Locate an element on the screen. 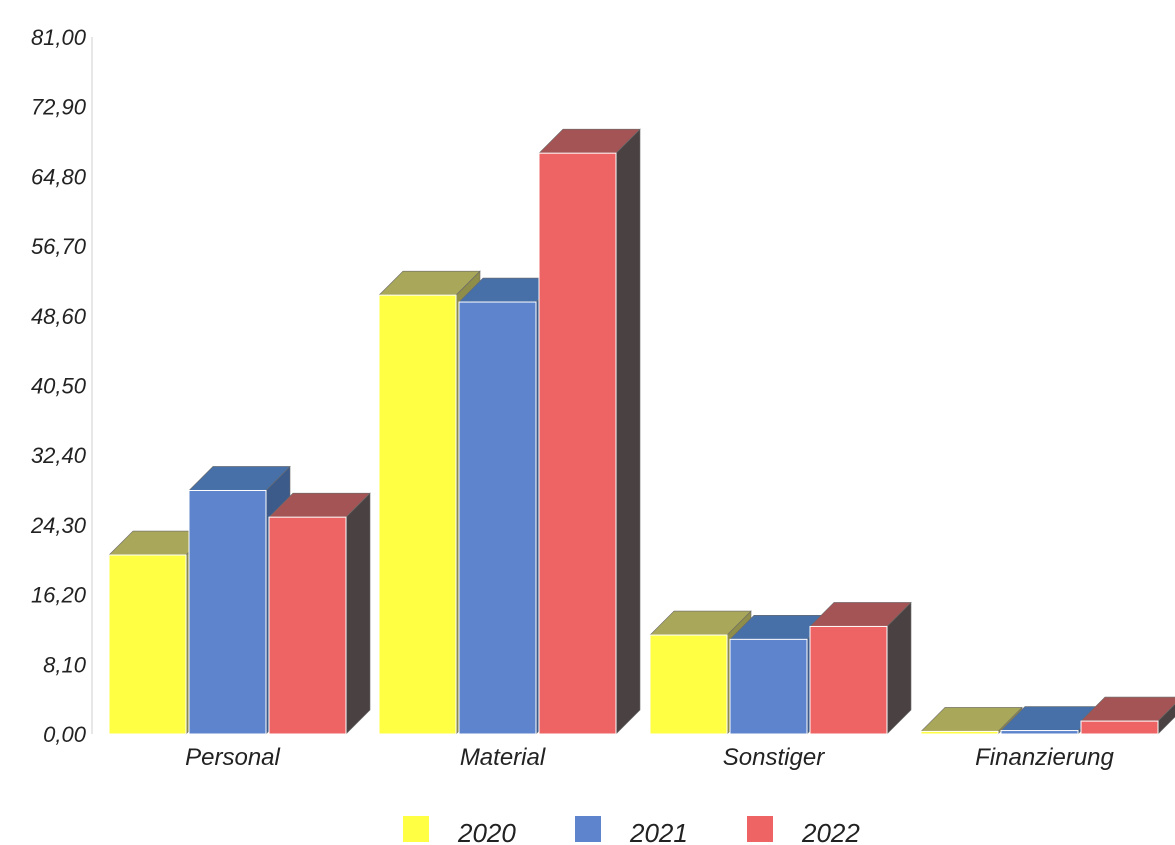 The image size is (1175, 845). category-label: Personal is located at coordinates (232, 757).